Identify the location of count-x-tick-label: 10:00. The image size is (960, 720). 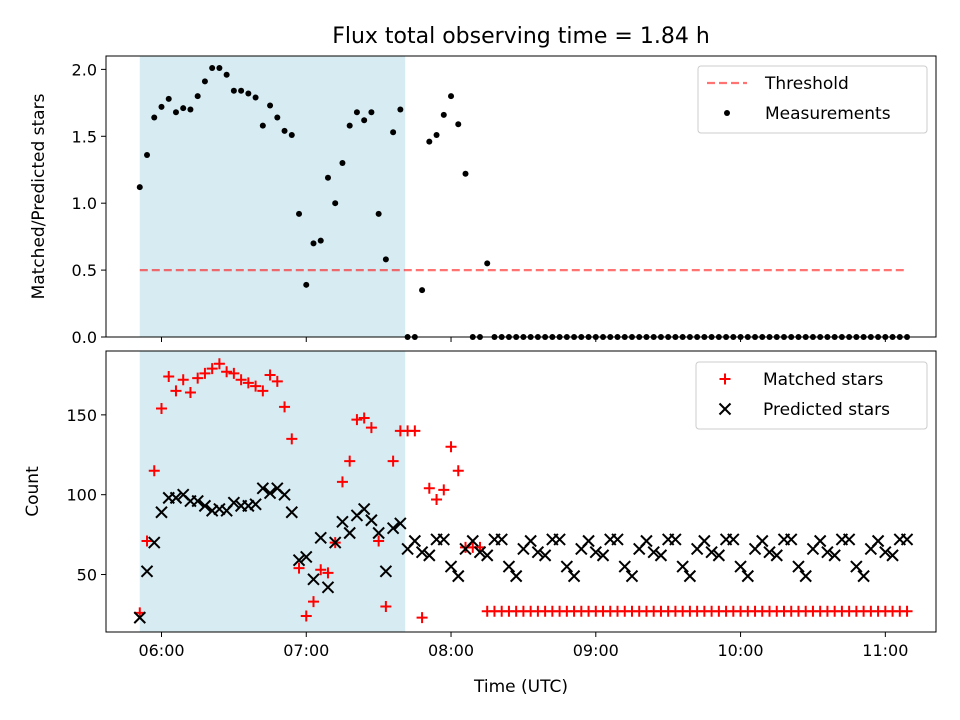
(741, 650).